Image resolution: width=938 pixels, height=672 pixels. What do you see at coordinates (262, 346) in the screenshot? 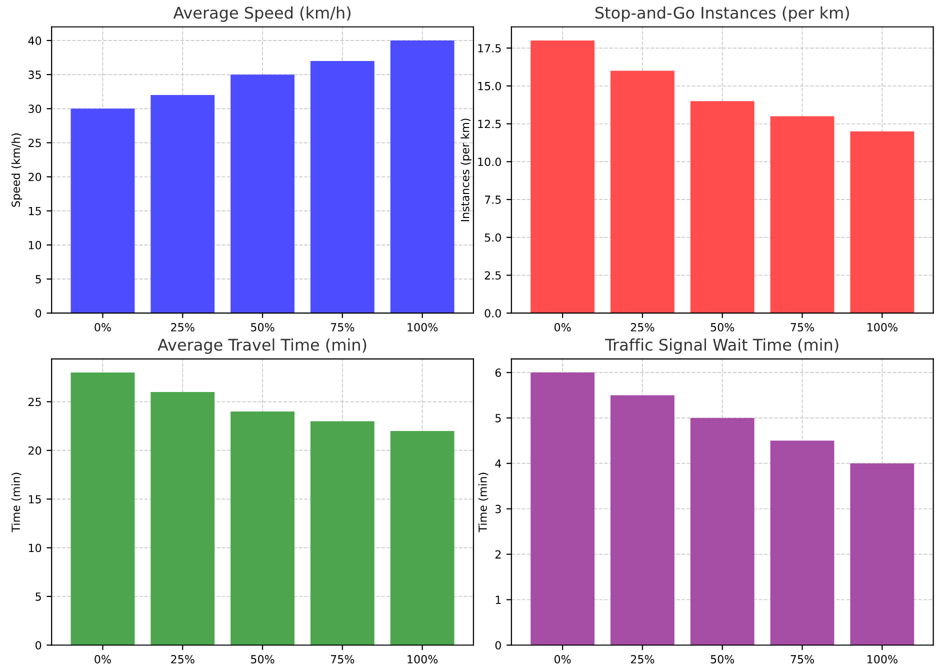
I see `chart-title: Average Travel Time (min)` at bounding box center [262, 346].